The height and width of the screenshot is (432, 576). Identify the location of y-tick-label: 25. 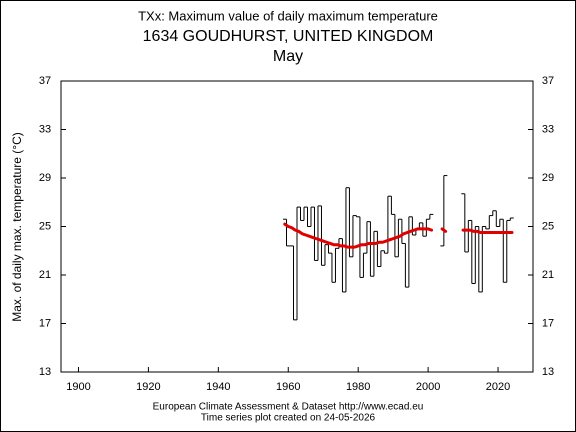
(45, 226).